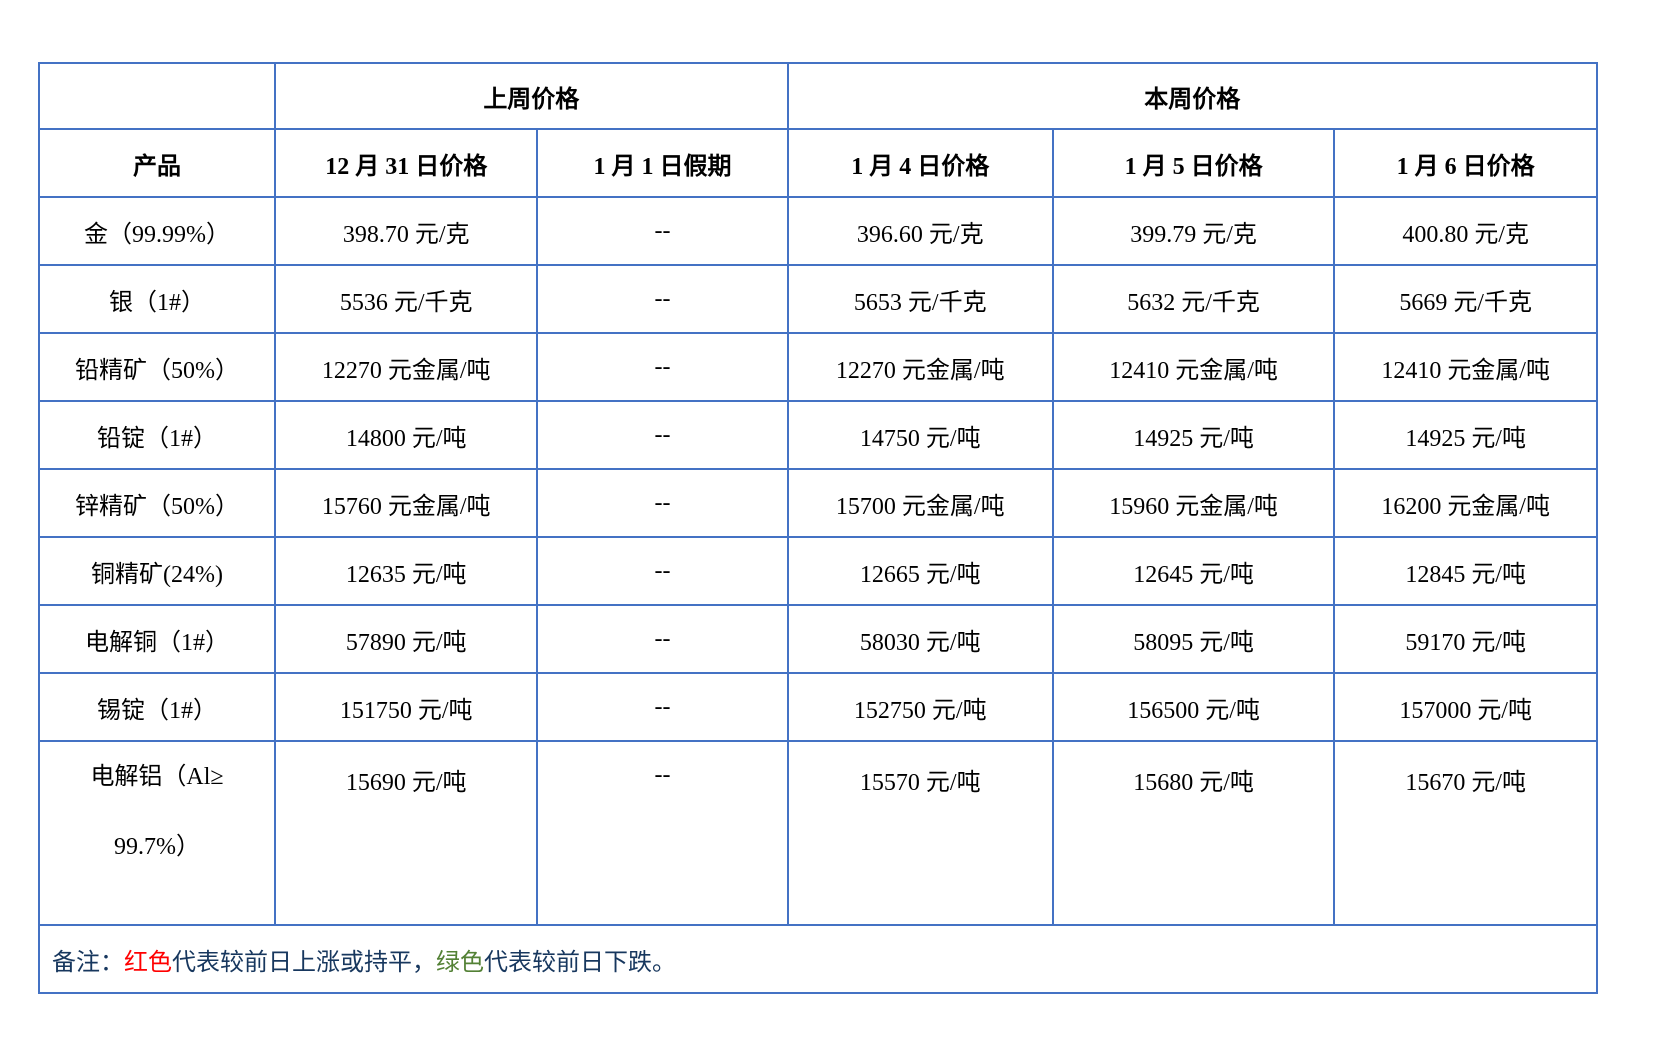  I want to click on price-cell: 14800 元/吨, so click(406, 435).